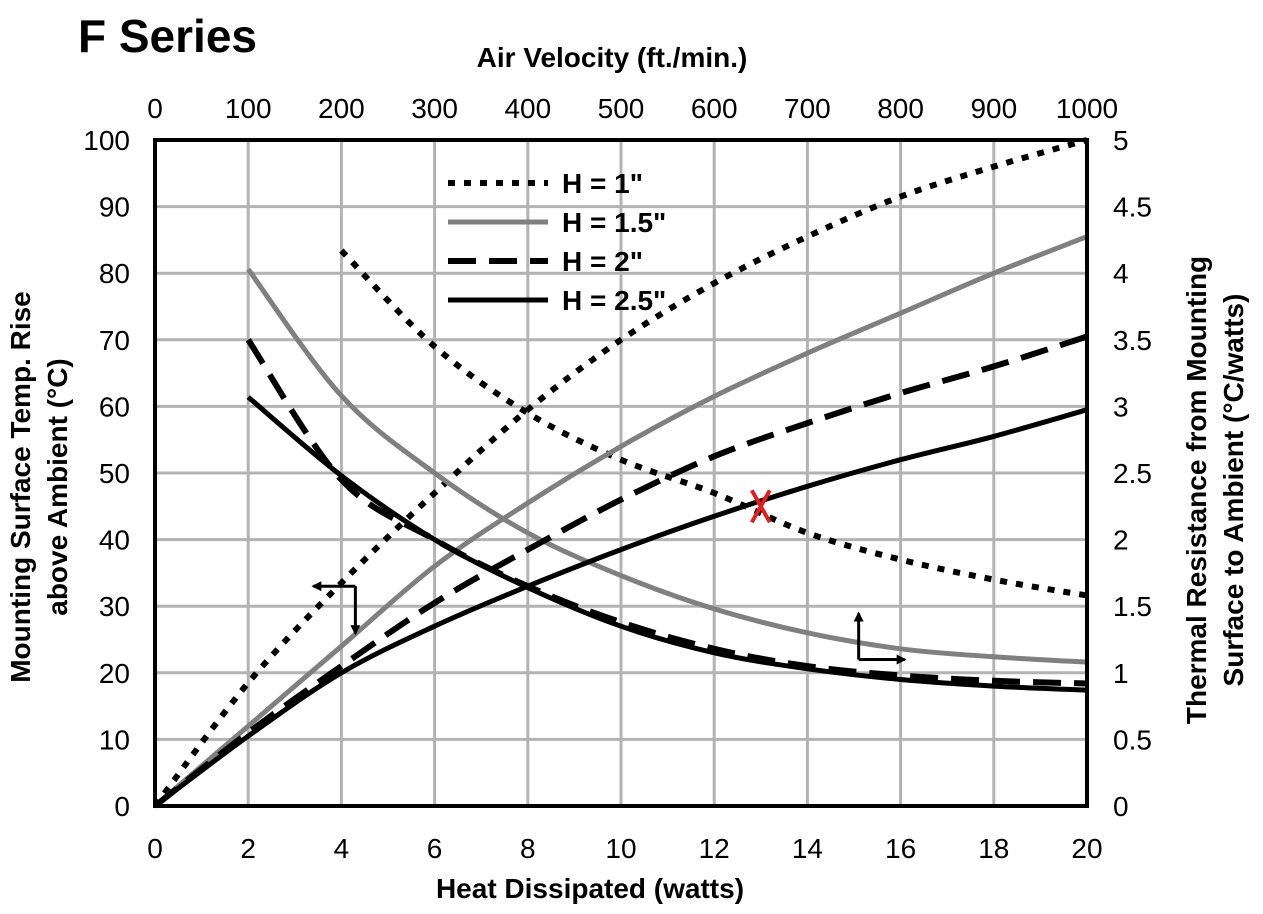 The width and height of the screenshot is (1263, 914). Describe the element at coordinates (880, 638) in the screenshot. I see `right-axis-arrow-marker` at that location.